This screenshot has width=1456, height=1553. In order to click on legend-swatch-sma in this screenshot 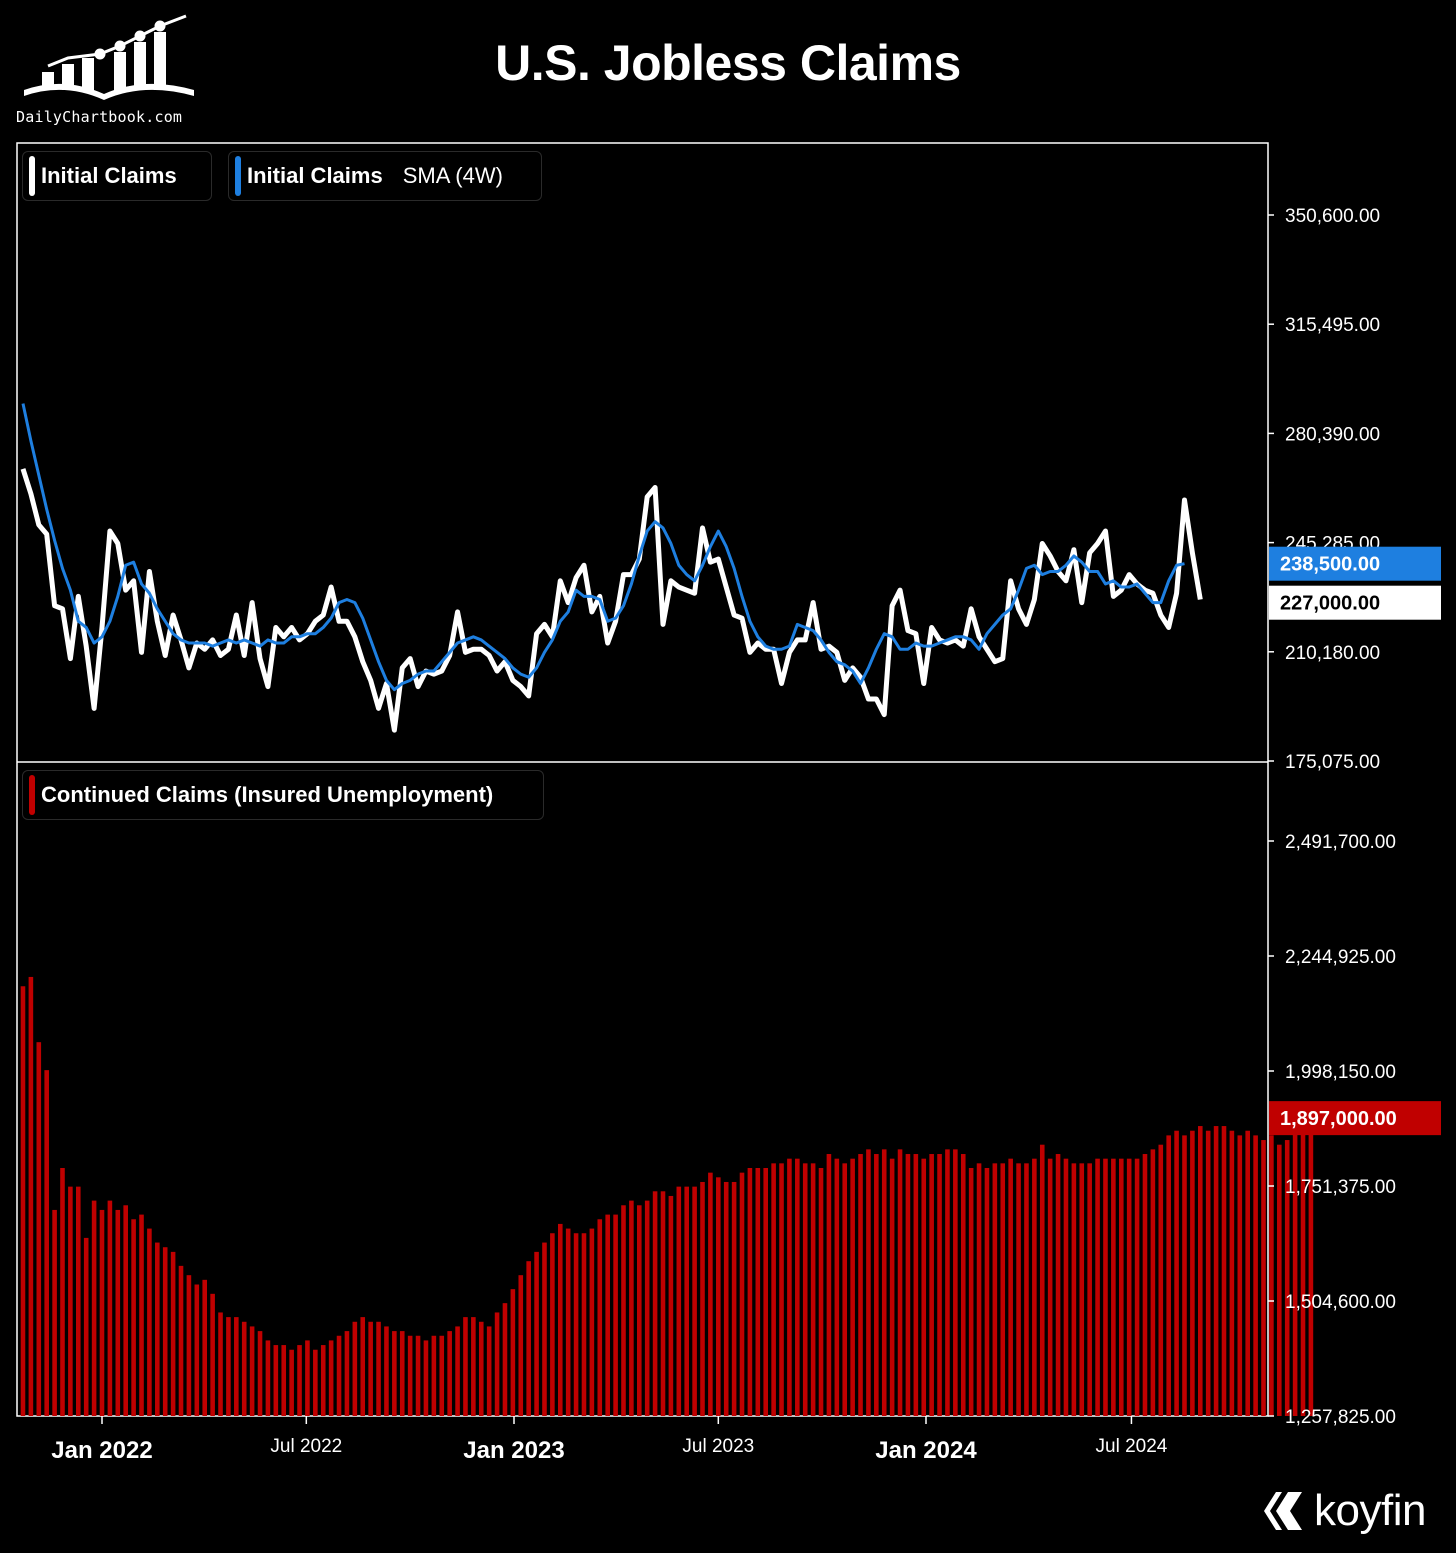, I will do `click(238, 176)`.